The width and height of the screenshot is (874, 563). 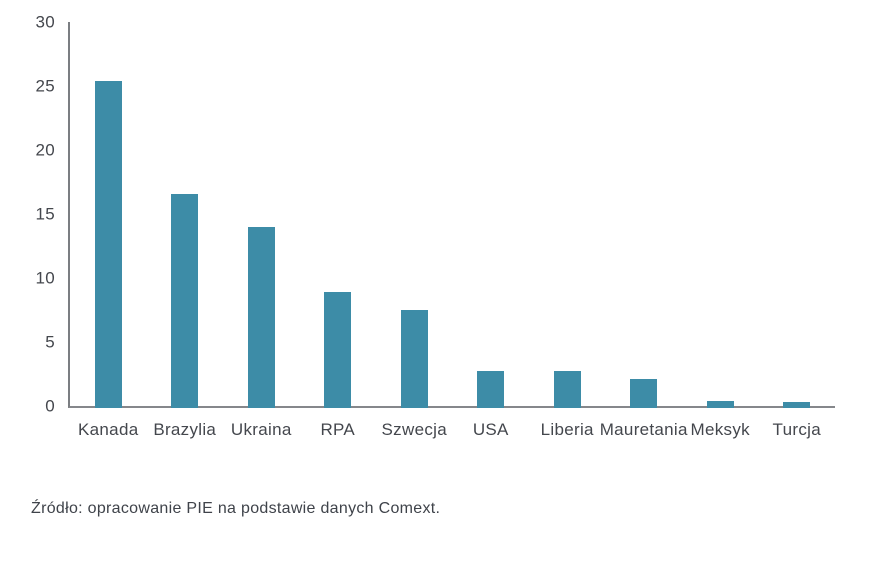 What do you see at coordinates (45, 22) in the screenshot?
I see `y-tick-label: 30` at bounding box center [45, 22].